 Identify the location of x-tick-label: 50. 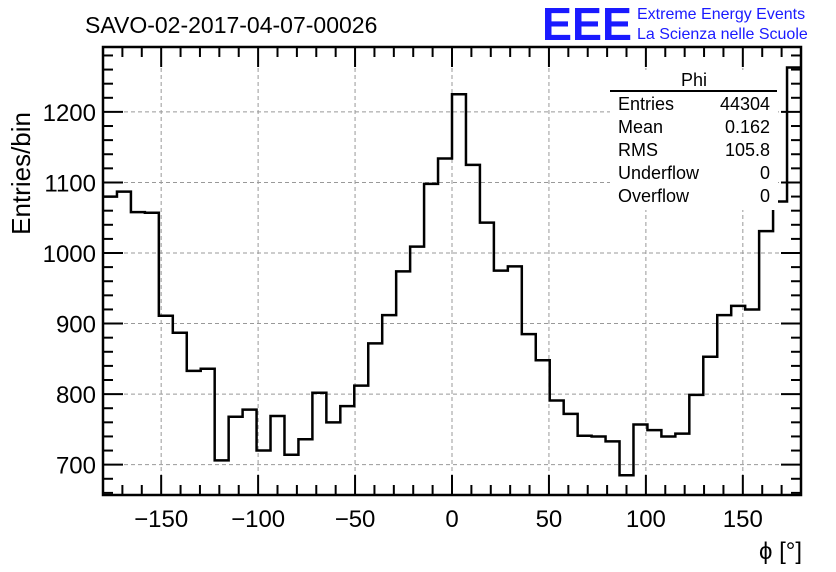
(549, 519).